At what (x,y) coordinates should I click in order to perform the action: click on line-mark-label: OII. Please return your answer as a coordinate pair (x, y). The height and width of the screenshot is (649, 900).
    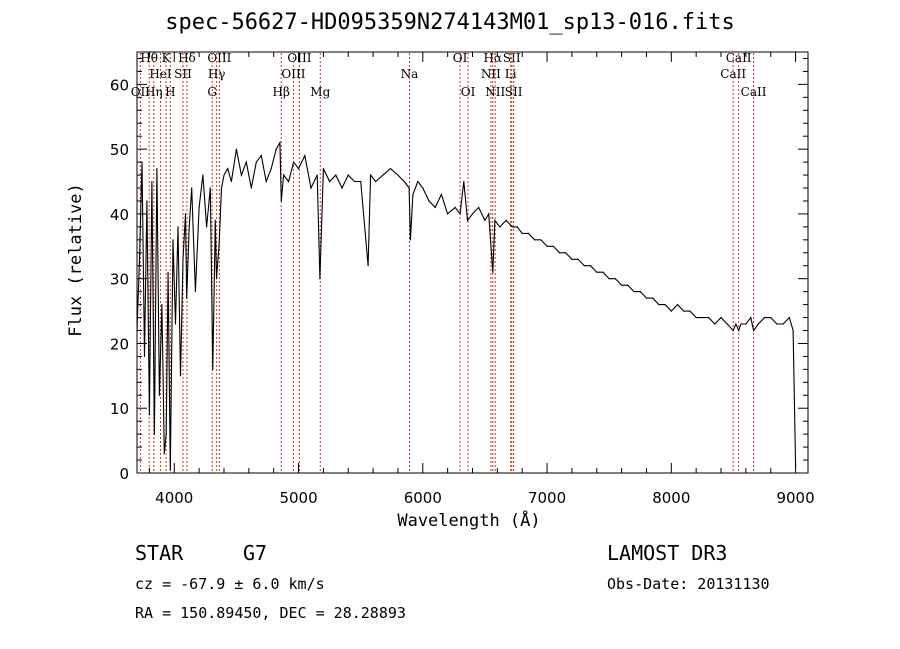
    Looking at the image, I should click on (141, 92).